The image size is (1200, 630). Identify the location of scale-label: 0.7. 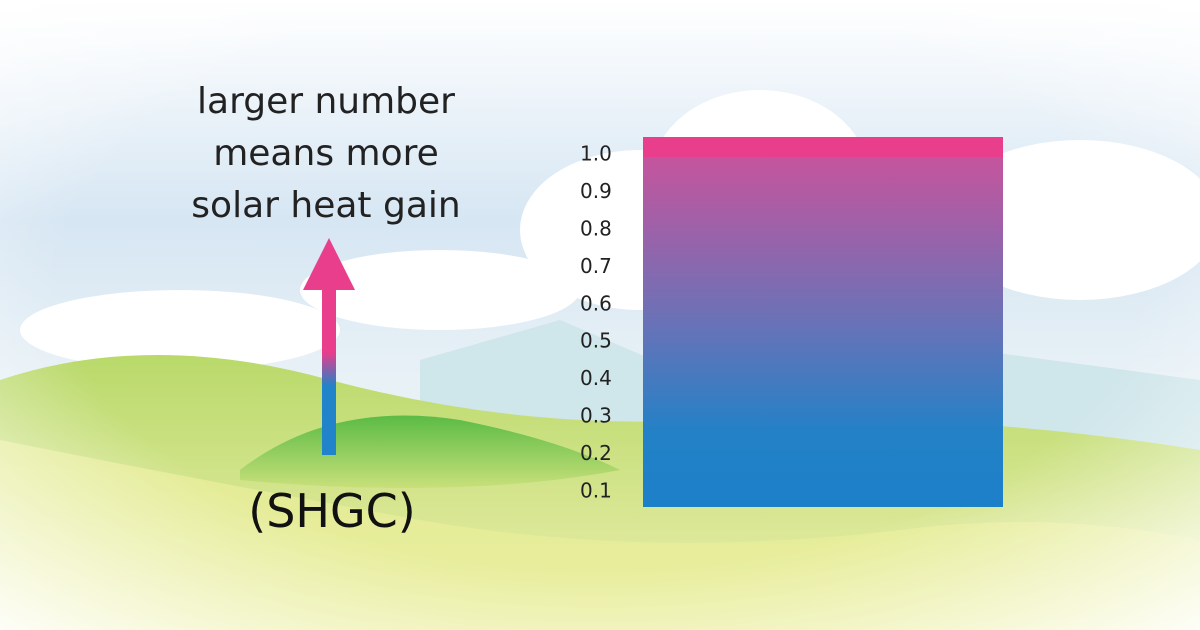
(596, 266).